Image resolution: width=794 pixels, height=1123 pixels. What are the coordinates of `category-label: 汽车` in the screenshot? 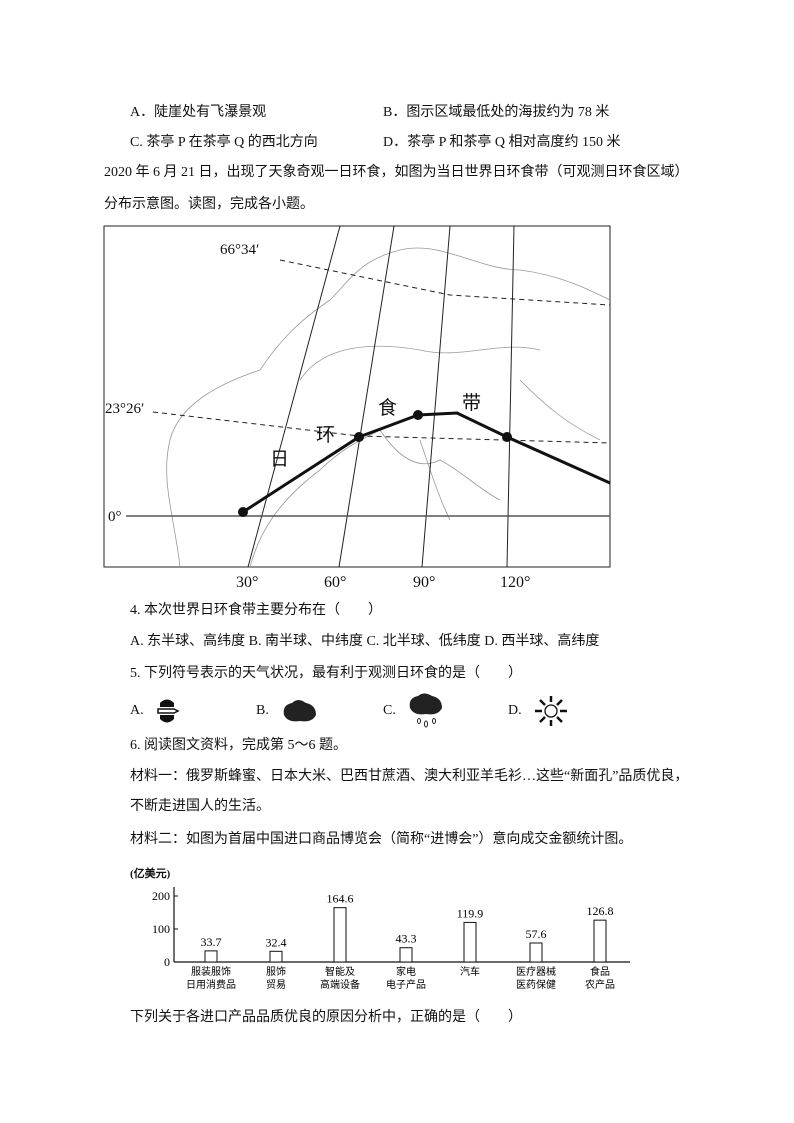 It's located at (470, 971).